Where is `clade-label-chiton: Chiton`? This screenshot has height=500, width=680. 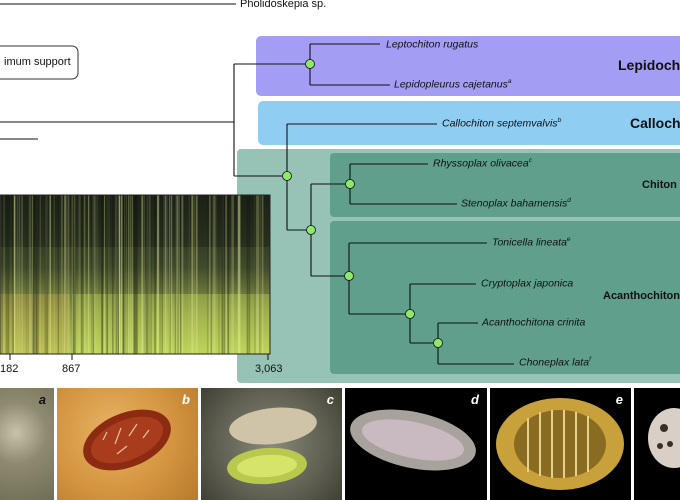 clade-label-chiton: Chiton is located at coordinates (659, 185).